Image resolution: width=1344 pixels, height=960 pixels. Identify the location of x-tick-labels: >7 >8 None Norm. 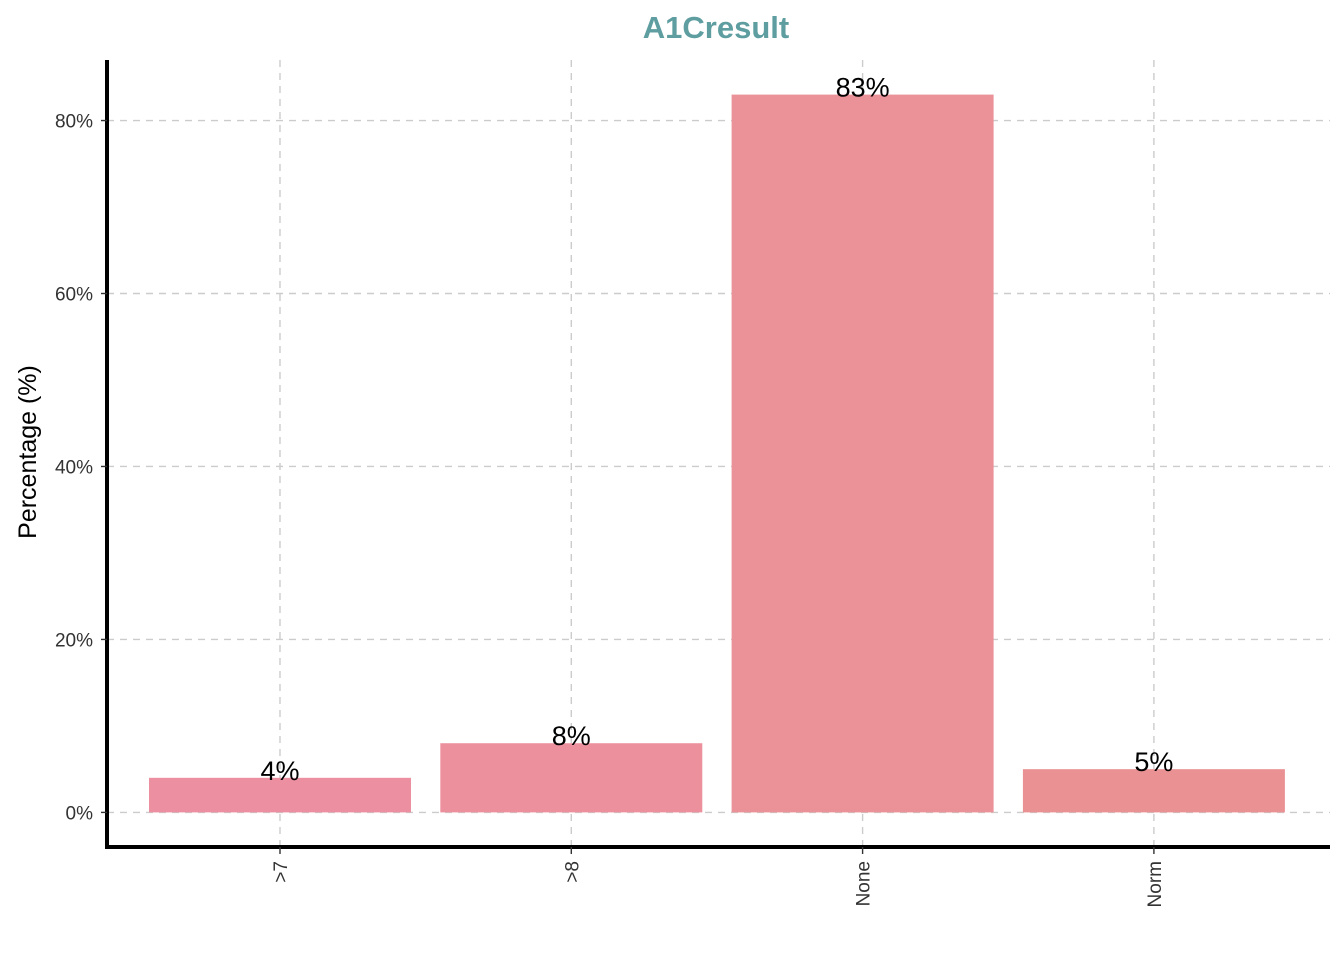
(718, 877).